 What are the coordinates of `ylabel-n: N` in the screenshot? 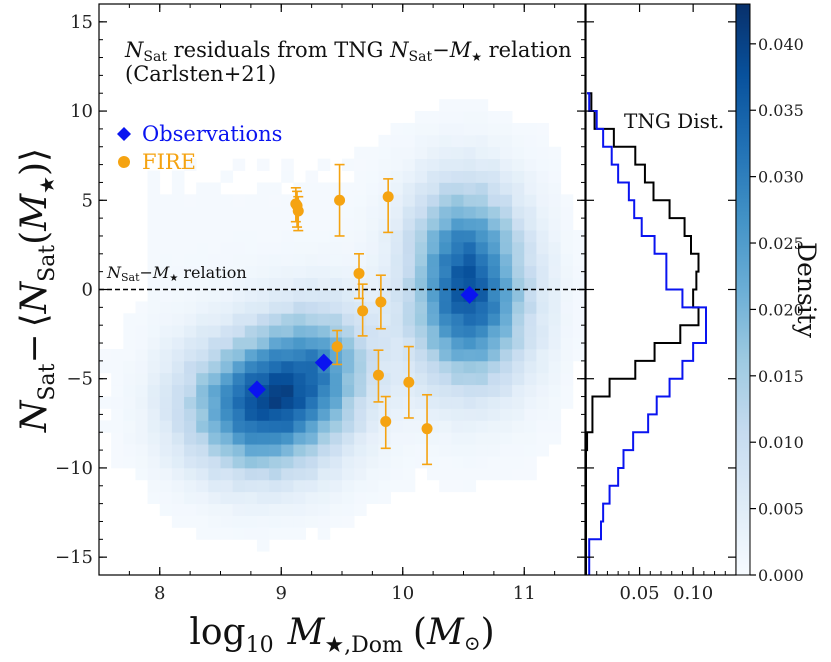 It's located at (34, 416).